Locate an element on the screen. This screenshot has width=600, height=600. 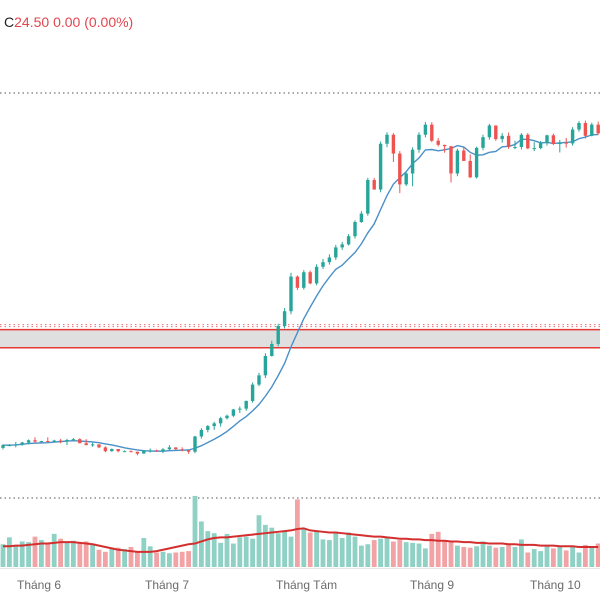
close-value: 24.50 is located at coordinates (32, 22).